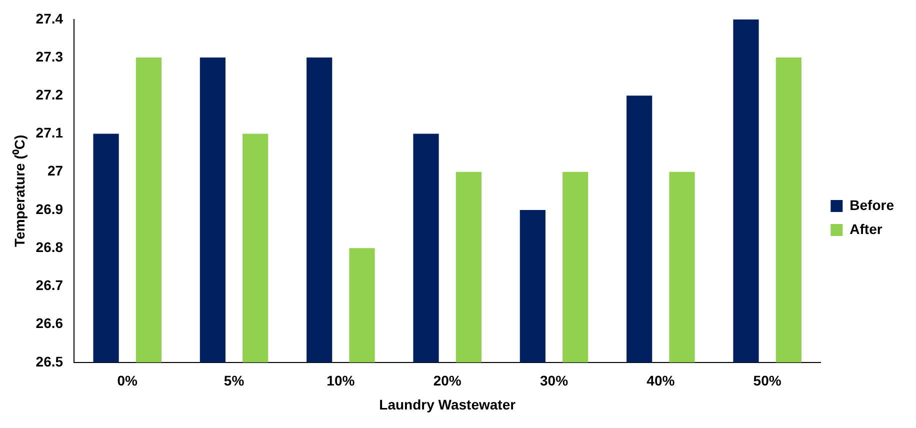 The image size is (916, 428). I want to click on y-tick-label: 26.7, so click(50, 285).